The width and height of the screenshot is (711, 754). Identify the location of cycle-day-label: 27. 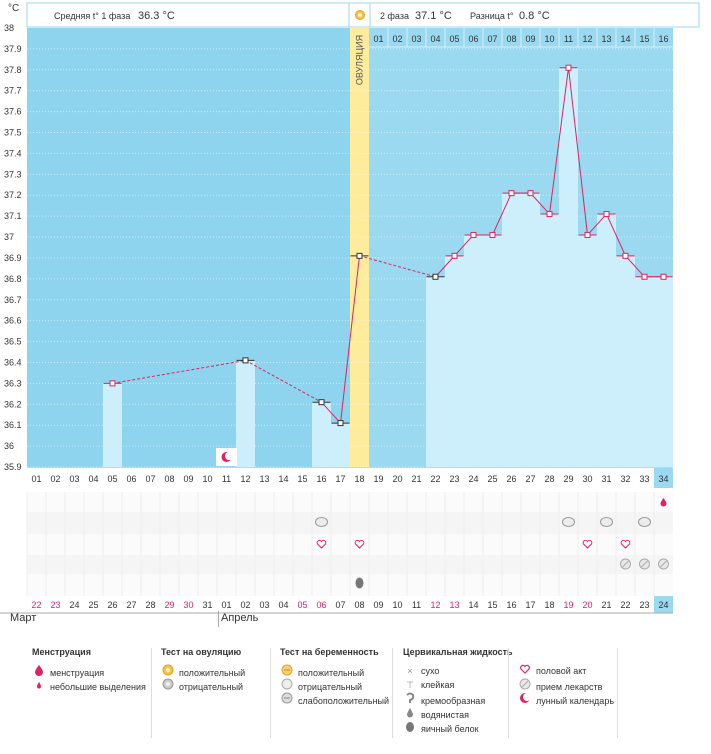
(530, 479).